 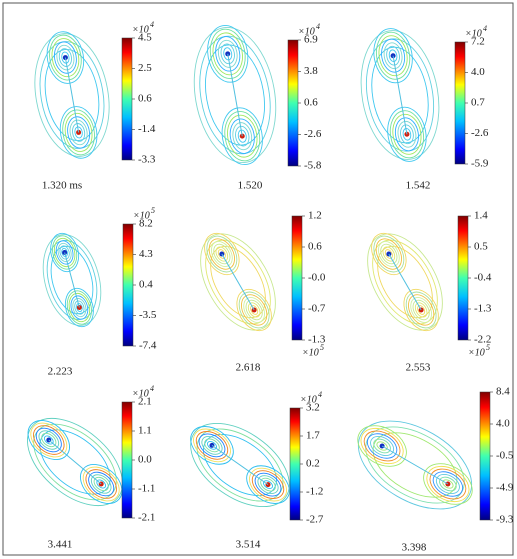 What do you see at coordinates (145, 460) in the screenshot?
I see `colorbar-tick-label: 0.0` at bounding box center [145, 460].